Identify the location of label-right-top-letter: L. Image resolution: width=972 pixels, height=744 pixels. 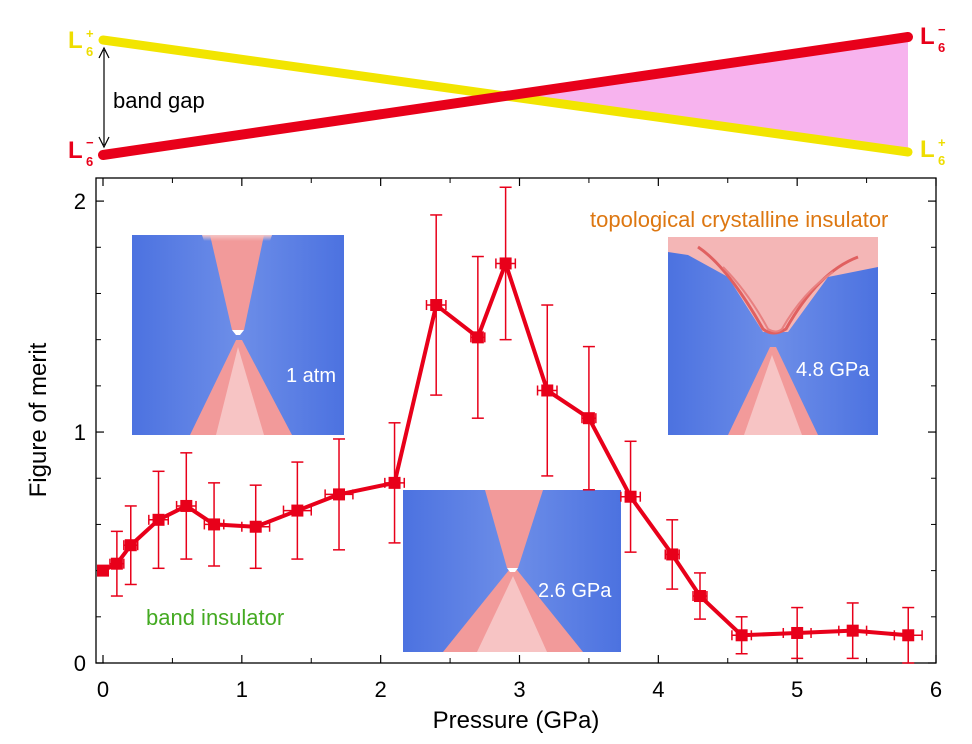
(927, 36).